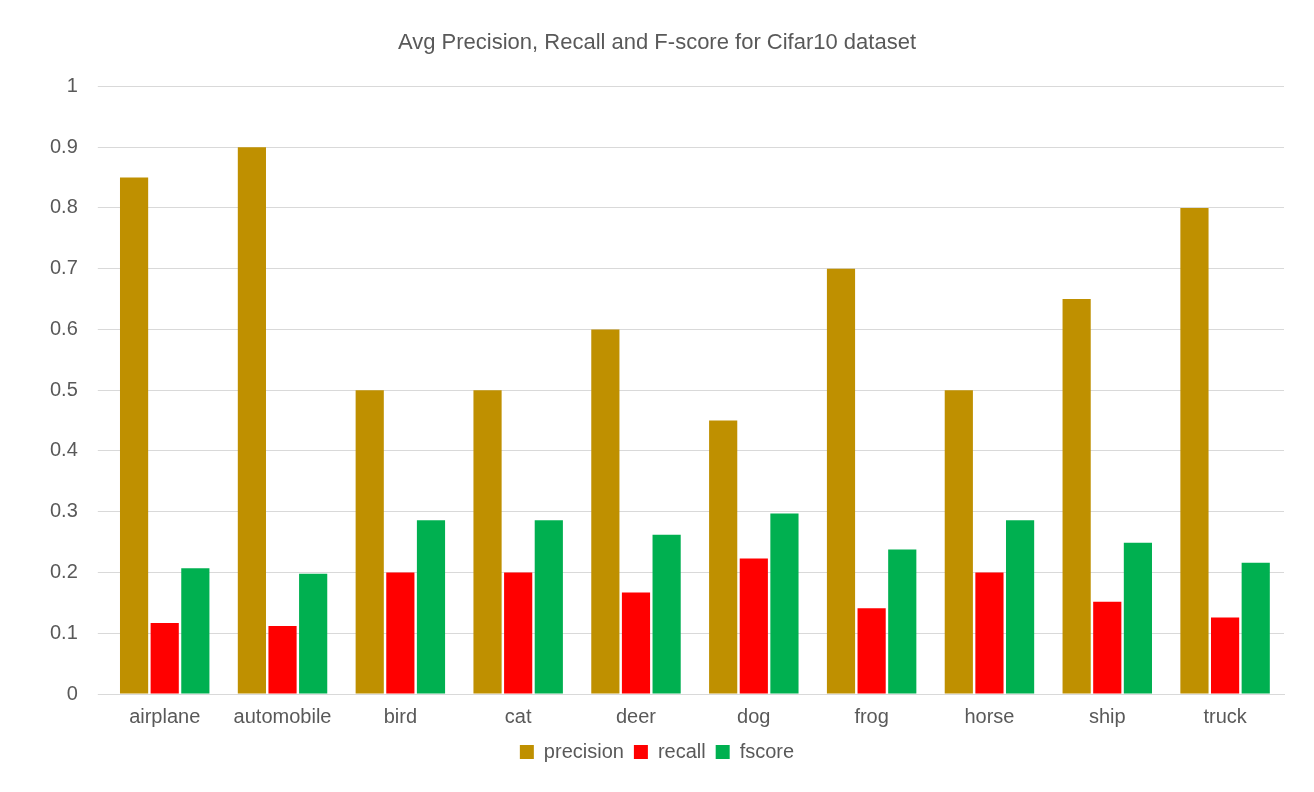 The image size is (1314, 792). I want to click on y-tick-label: 0, so click(72, 692).